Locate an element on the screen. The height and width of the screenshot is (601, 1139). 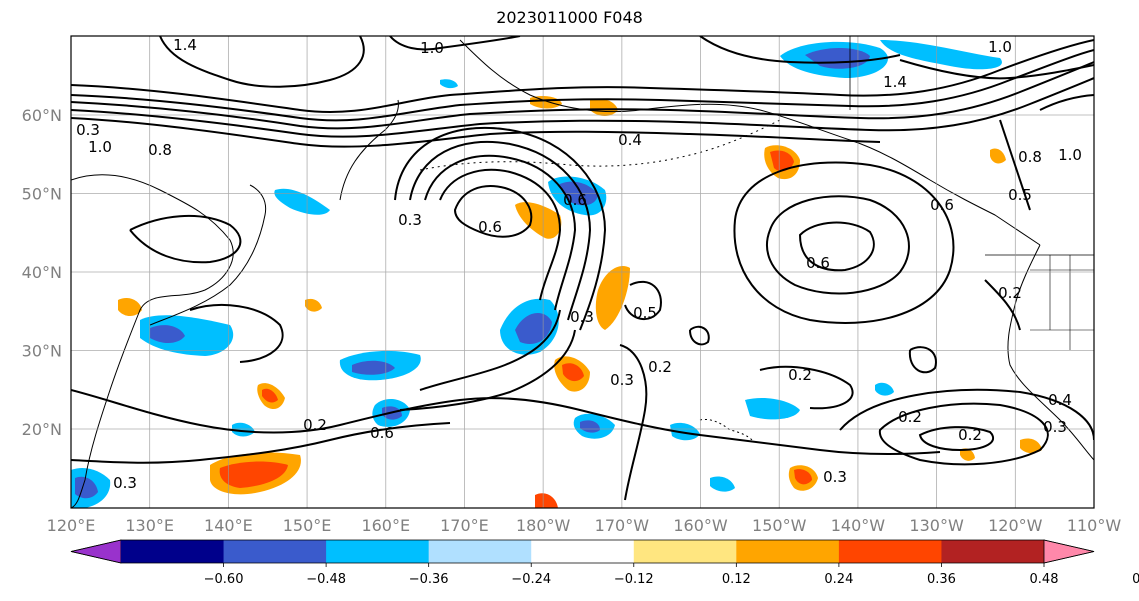
lon-tick-label: 130°W is located at coordinates (936, 525).